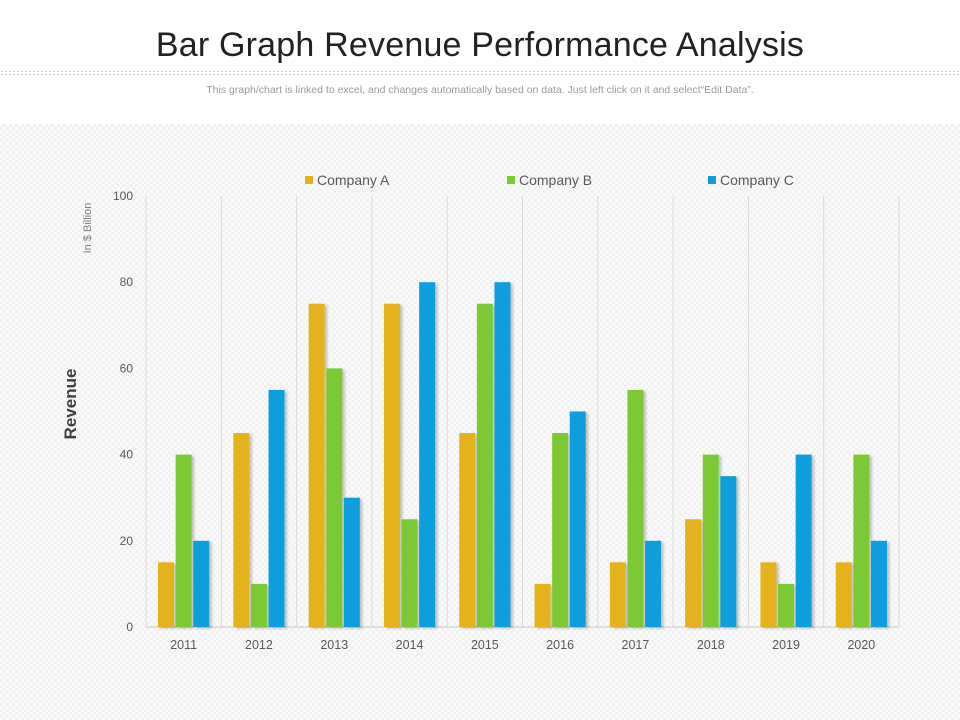 Image resolution: width=960 pixels, height=720 pixels. What do you see at coordinates (183, 645) in the screenshot?
I see `x-tick-label: 2011` at bounding box center [183, 645].